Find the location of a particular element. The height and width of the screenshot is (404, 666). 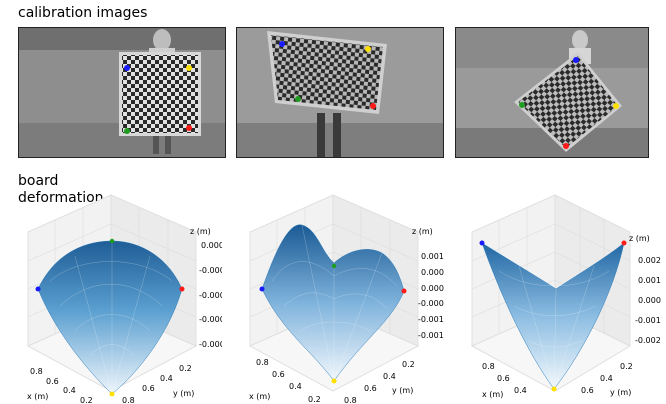

board-deformation-title-line2: deformation is located at coordinates (61, 198).